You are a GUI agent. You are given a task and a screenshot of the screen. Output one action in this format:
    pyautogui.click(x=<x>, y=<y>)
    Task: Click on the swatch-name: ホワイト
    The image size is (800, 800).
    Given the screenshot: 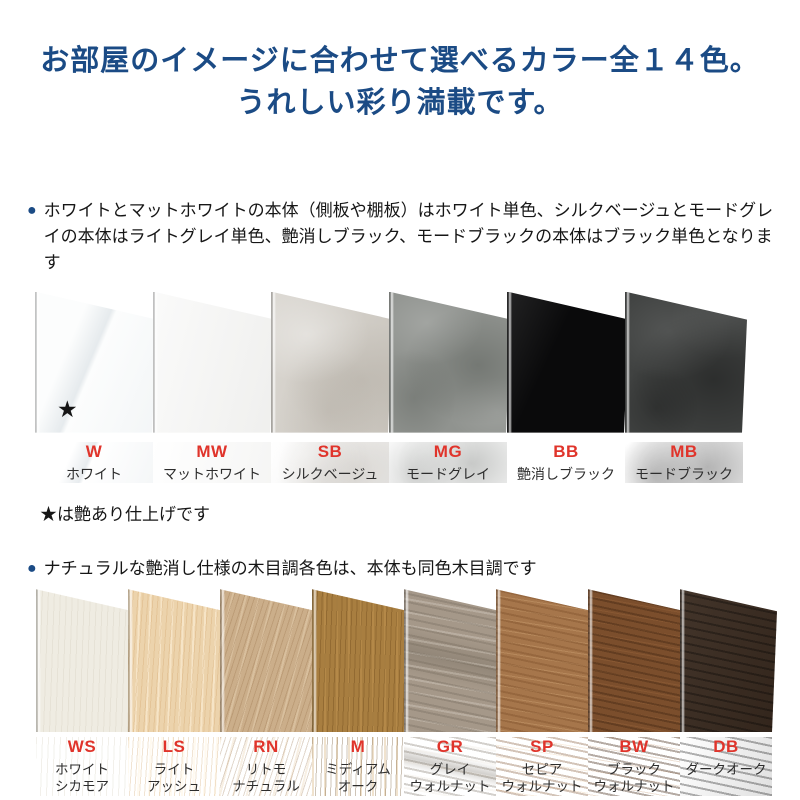 What is the action you would take?
    pyautogui.click(x=94, y=473)
    